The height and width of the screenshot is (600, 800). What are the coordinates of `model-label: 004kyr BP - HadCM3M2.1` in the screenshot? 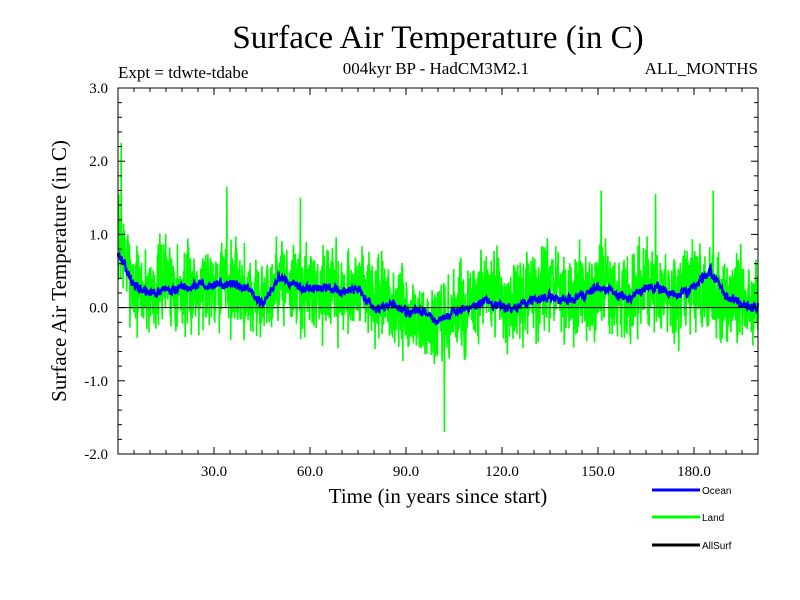 It's located at (436, 68).